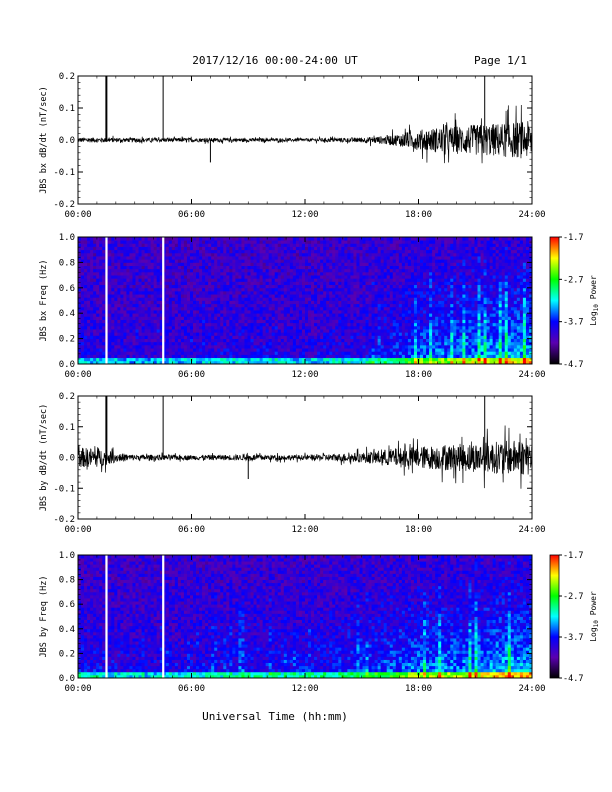 Image resolution: width=612 pixels, height=792 pixels. What do you see at coordinates (77, 215) in the screenshot?
I see `x-tick-label: 00:00` at bounding box center [77, 215].